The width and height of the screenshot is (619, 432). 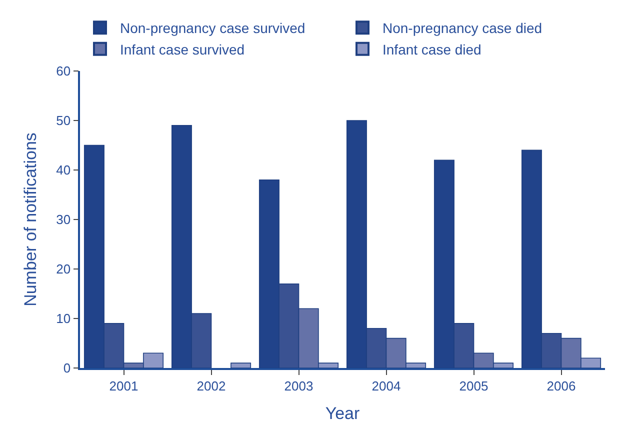 What do you see at coordinates (67, 368) in the screenshot?
I see `y-tick-label: 0` at bounding box center [67, 368].